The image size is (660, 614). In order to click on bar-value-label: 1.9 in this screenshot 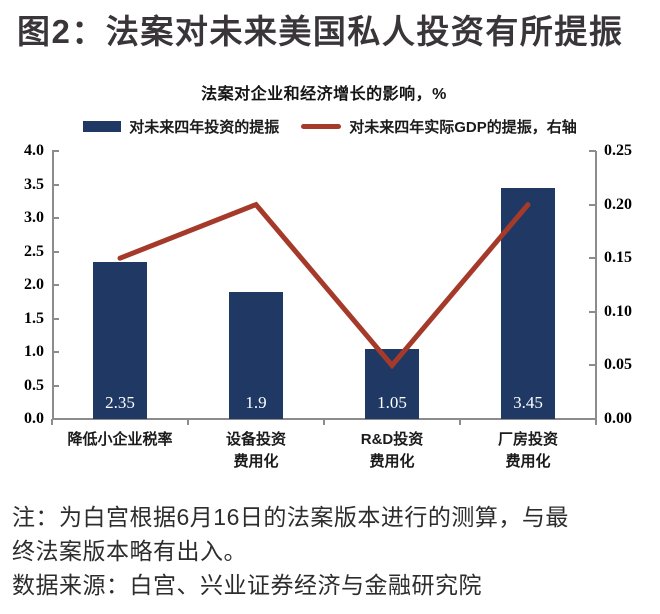, I will do `click(256, 402)`.